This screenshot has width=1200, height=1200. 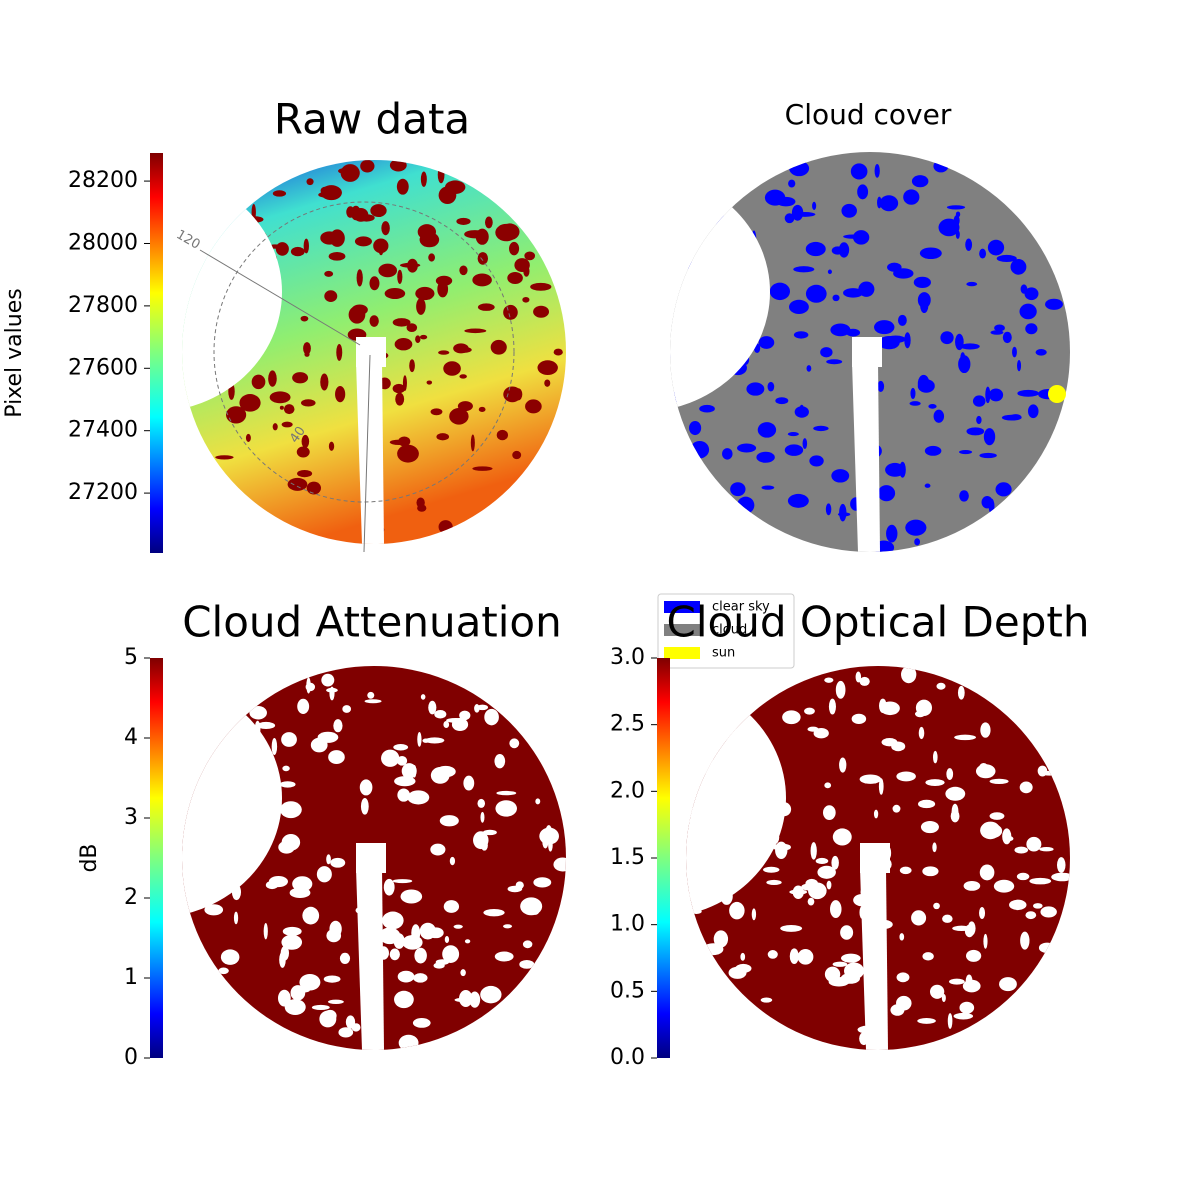 I want to click on colorbar-tick-label: 5, so click(x=131, y=657).